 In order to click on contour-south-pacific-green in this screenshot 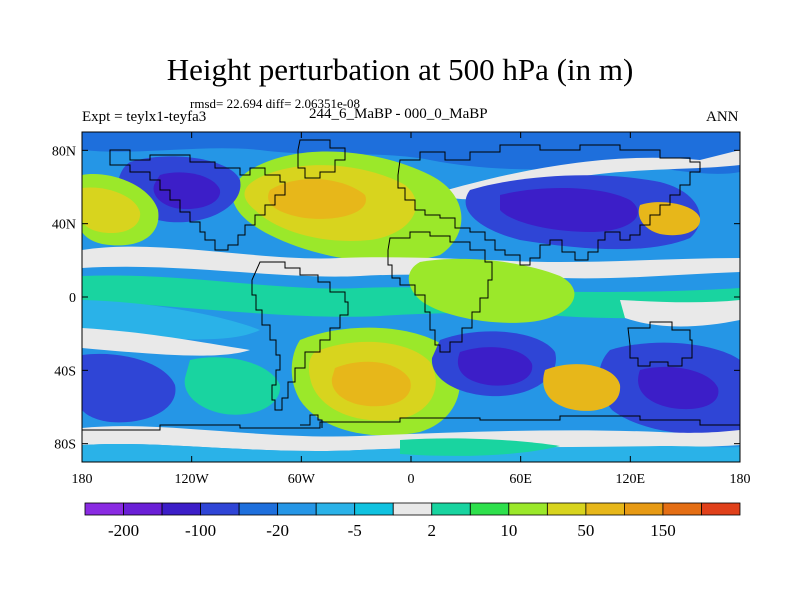, I will do `click(232, 386)`.